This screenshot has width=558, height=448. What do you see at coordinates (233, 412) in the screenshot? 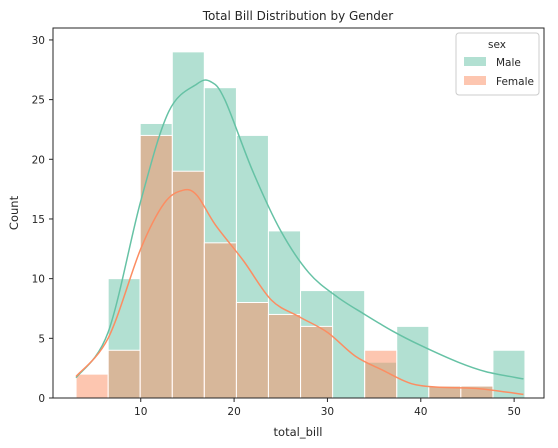
I see `x-tick-label: 20` at bounding box center [233, 412].